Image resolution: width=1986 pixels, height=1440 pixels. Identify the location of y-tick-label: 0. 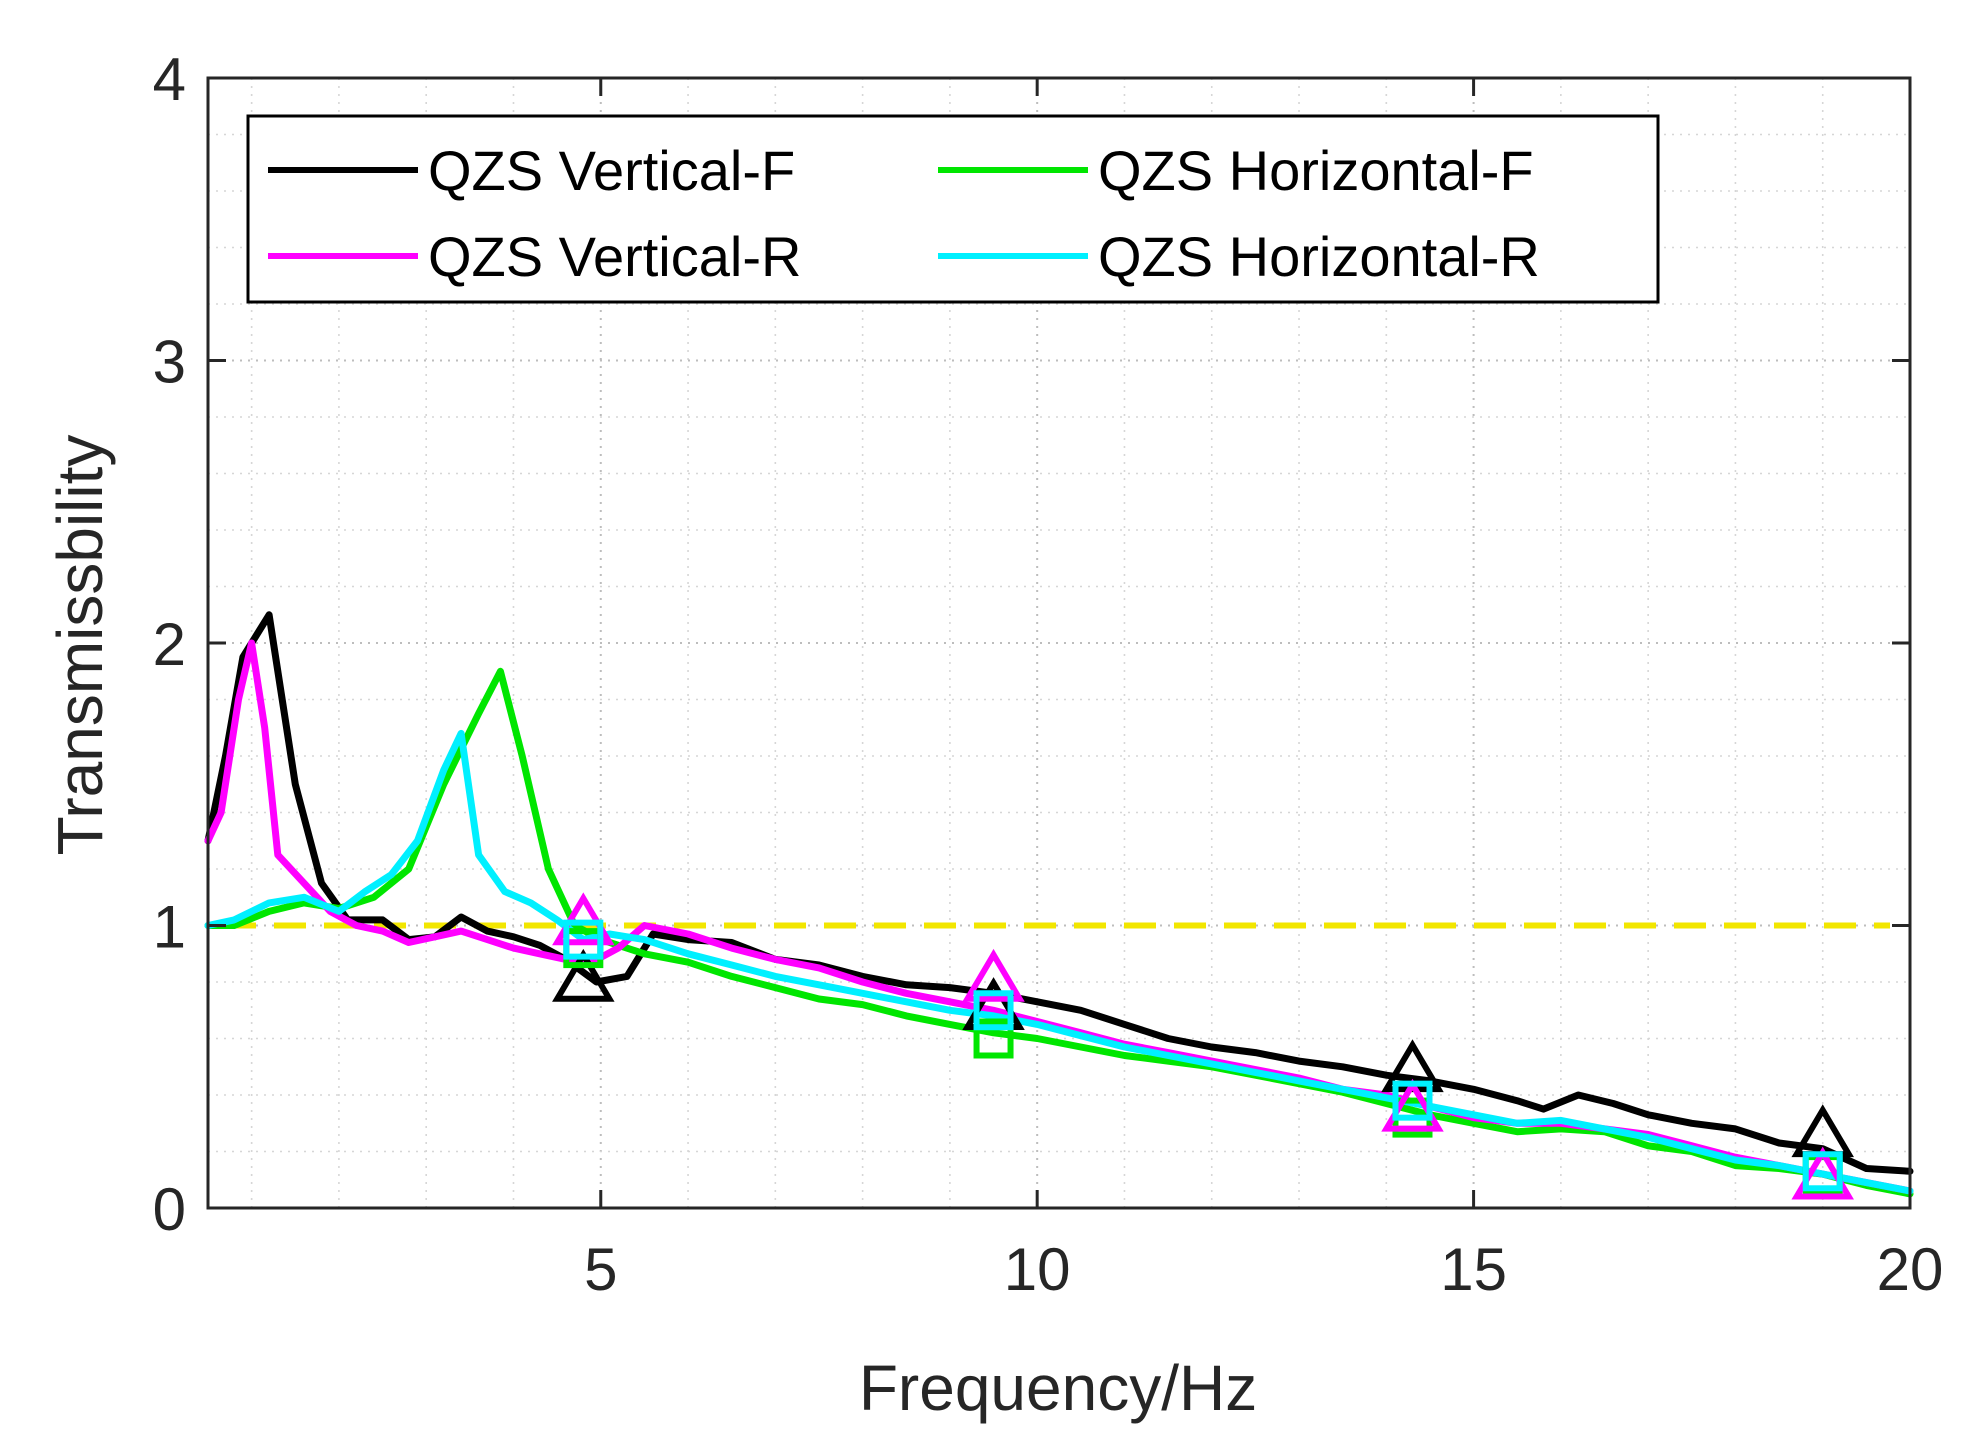
(169, 1209).